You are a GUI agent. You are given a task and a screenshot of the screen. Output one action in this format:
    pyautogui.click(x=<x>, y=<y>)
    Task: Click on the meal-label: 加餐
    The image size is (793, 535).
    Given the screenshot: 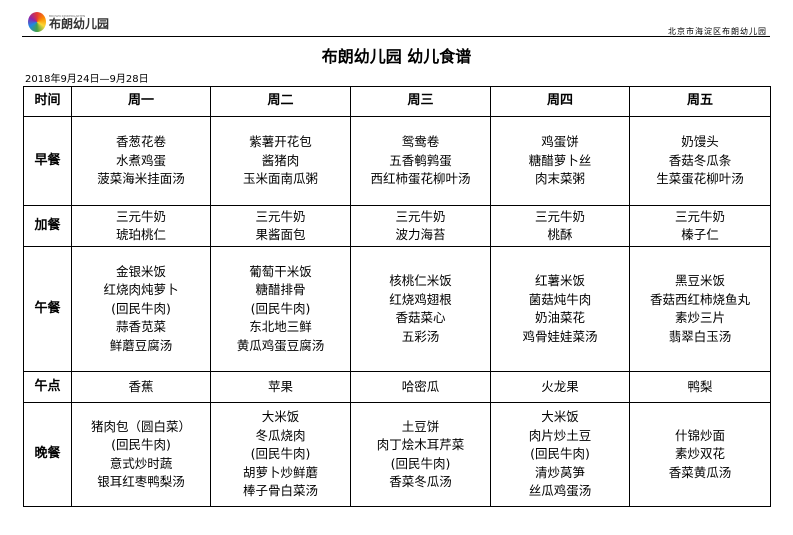 What is the action you would take?
    pyautogui.click(x=47, y=226)
    